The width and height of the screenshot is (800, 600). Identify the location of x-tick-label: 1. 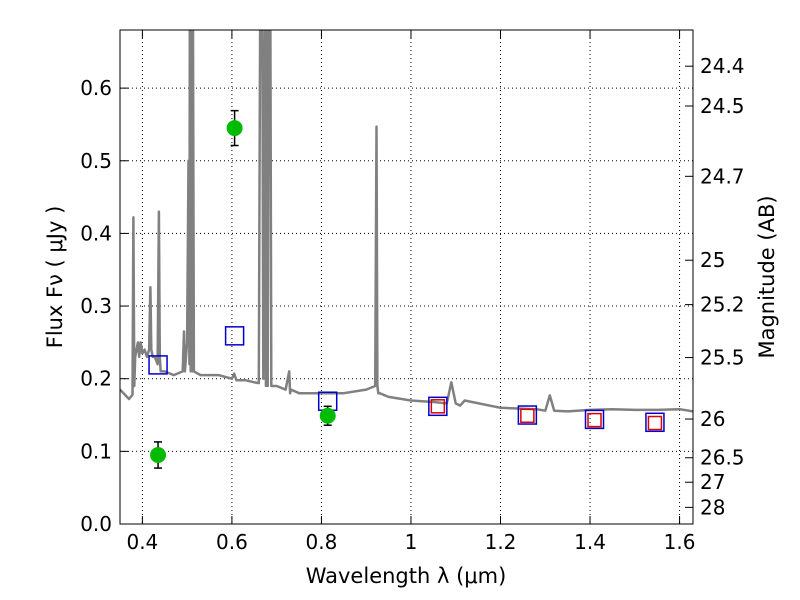
(411, 542).